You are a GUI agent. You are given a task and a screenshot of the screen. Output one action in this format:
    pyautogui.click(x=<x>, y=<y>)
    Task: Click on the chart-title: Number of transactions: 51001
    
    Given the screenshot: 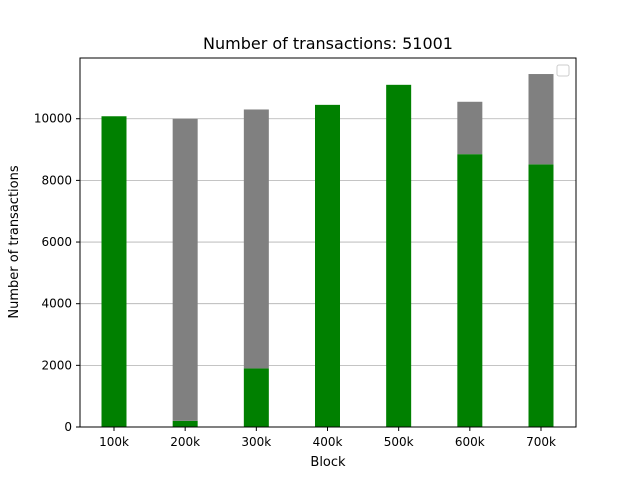 What is the action you would take?
    pyautogui.click(x=328, y=43)
    